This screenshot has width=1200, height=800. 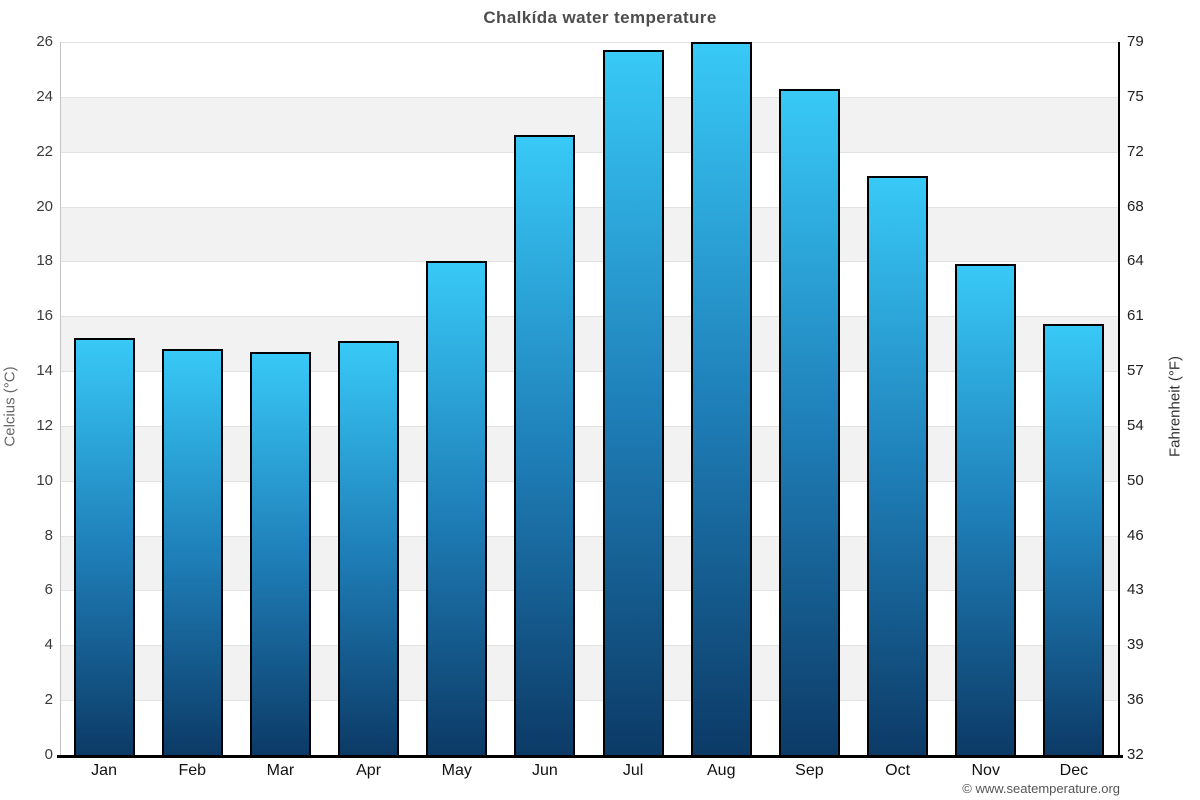 I want to click on month-label-may: May, so click(x=456, y=770).